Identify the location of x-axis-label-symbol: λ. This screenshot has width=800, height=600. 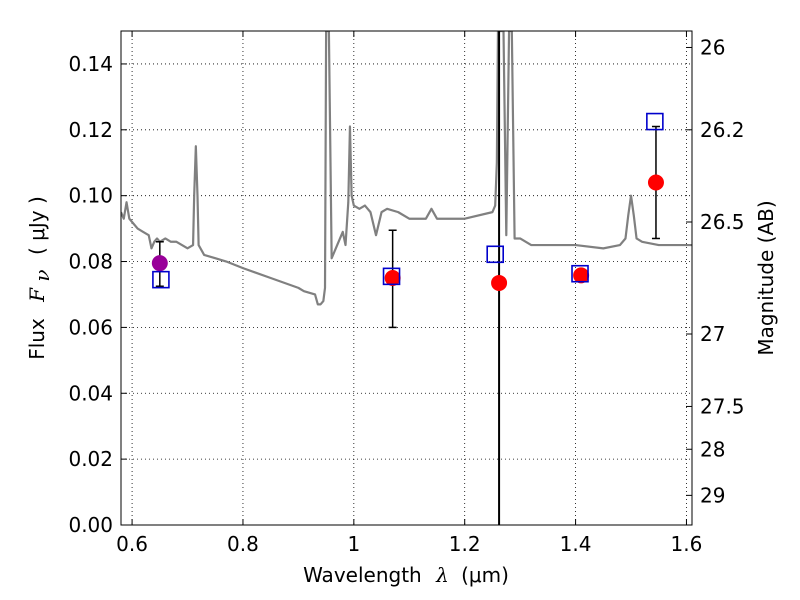
(442, 575).